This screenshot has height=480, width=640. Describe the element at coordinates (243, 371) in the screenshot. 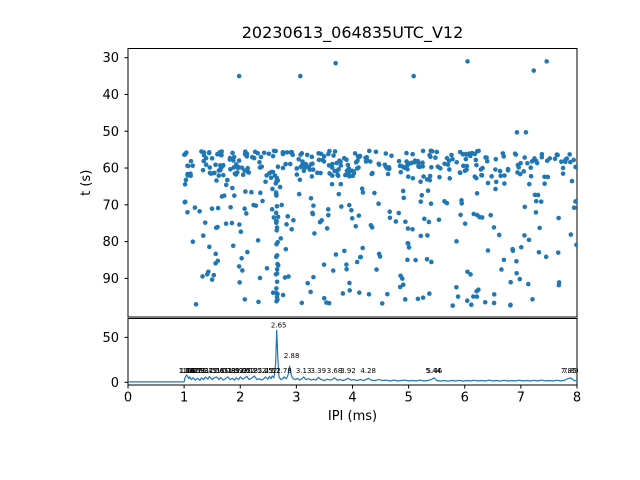

I see `minor-peak-label: 2.05` at that location.